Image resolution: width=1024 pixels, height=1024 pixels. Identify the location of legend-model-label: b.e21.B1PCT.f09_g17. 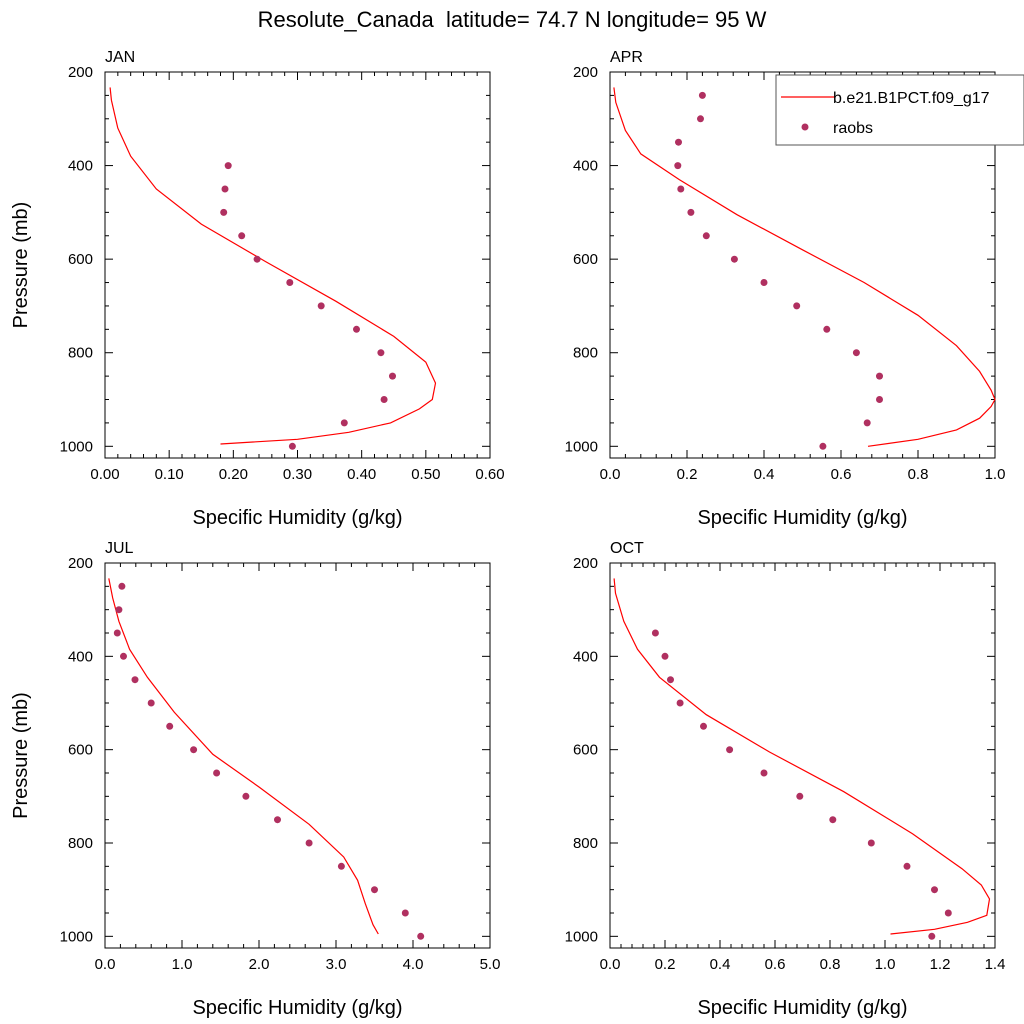
(911, 98).